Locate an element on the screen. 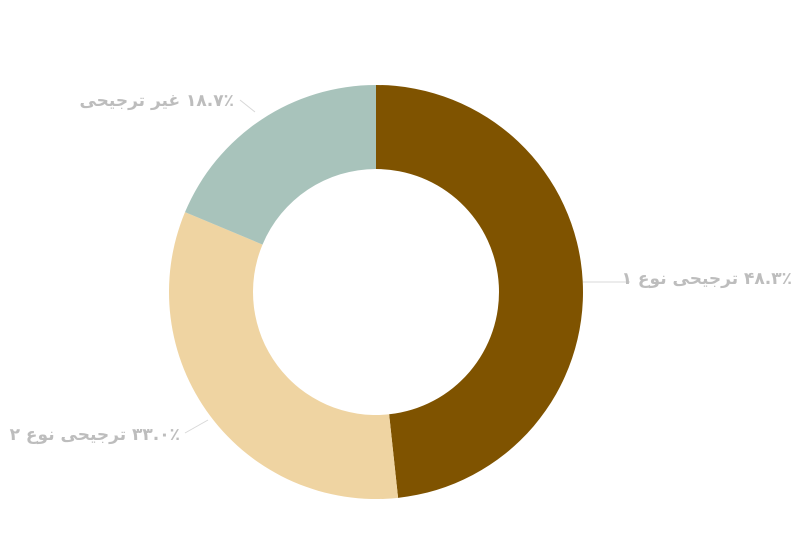  slice-label-3: ۱۸.۷٪ غیر ترجیحی is located at coordinates (156, 101).